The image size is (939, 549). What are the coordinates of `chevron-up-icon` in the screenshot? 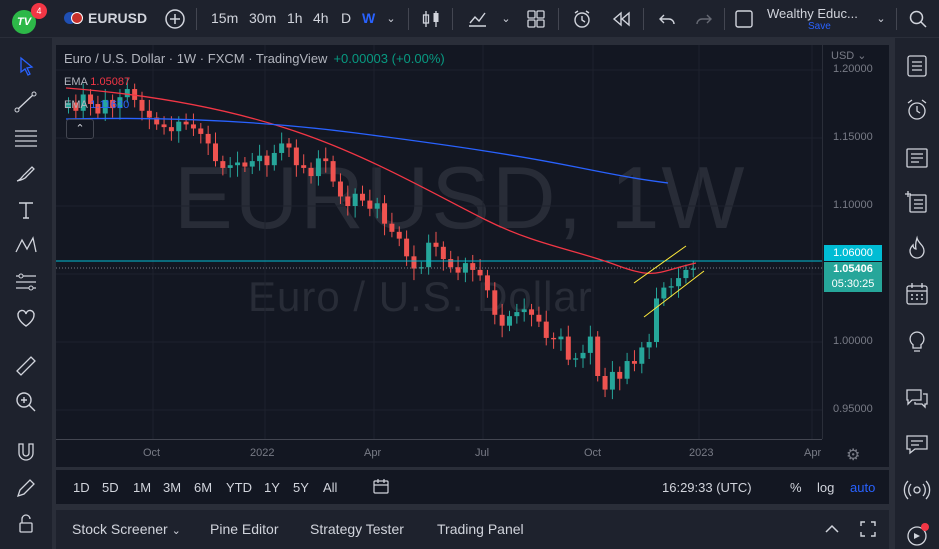 It's located at (832, 530).